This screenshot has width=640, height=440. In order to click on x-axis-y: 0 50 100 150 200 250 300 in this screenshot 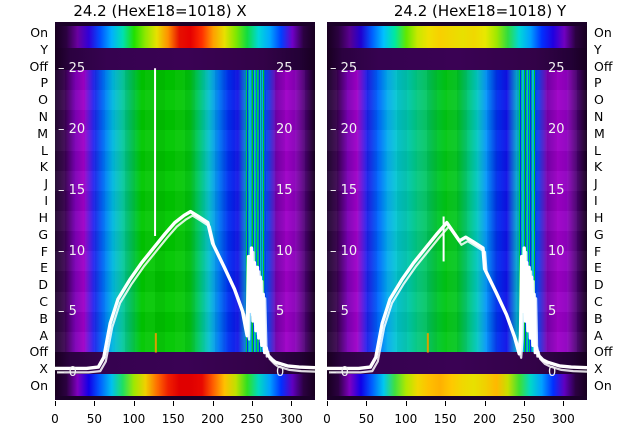, I will do `click(456, 420)`.